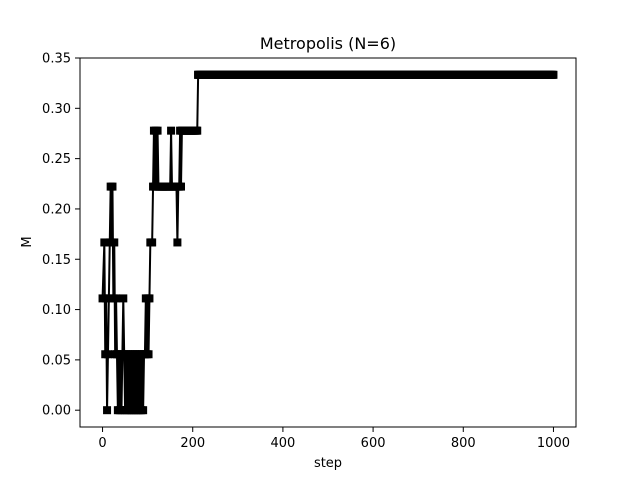  What do you see at coordinates (102, 443) in the screenshot?
I see `x-tick-label: 0` at bounding box center [102, 443].